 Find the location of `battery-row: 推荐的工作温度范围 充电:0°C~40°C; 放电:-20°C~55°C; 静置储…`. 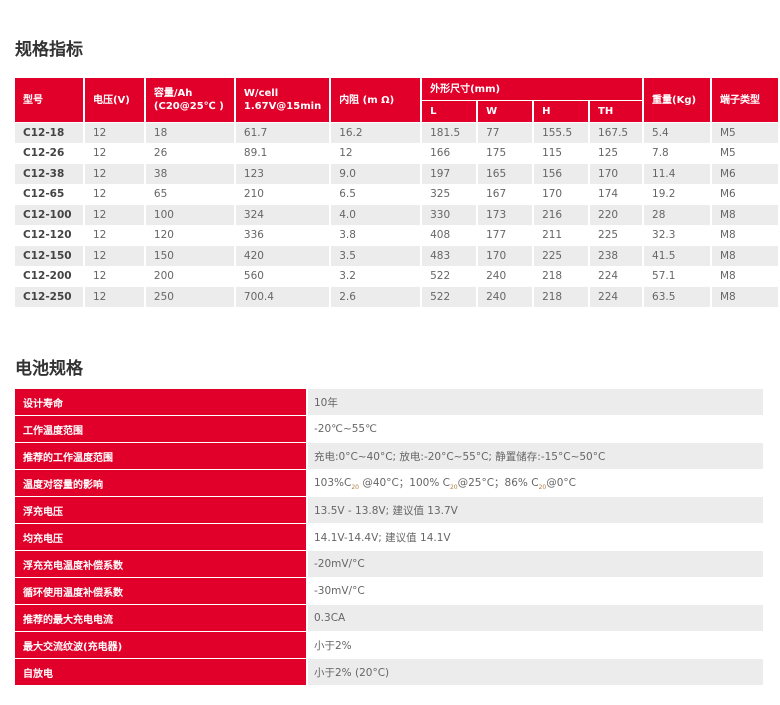

battery-row: 推荐的工作温度范围 充电:0°C~40°C; 放电:-20°C~55°C; 静置储… is located at coordinates (389, 456).